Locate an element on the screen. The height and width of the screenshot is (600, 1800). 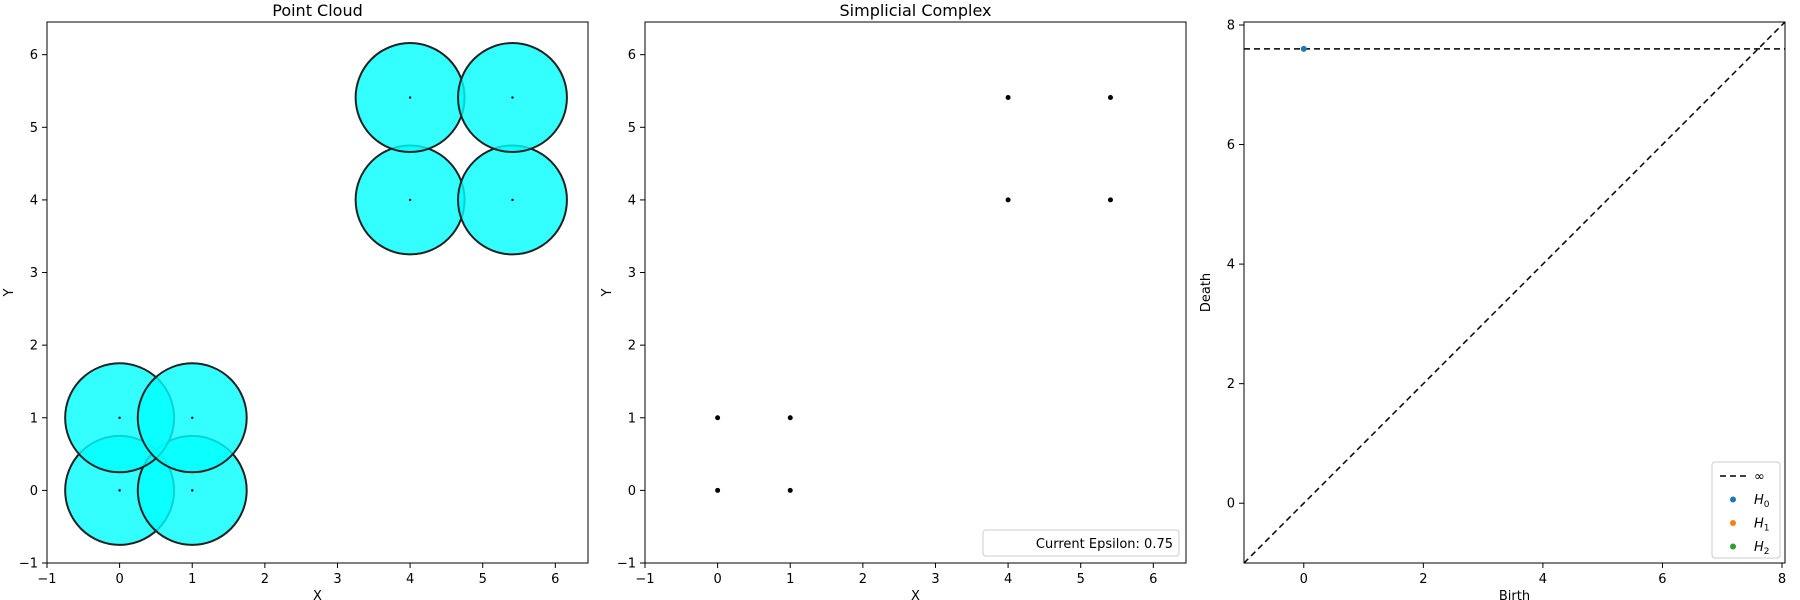
epsilon-annotation: Current Epsilon: 0.75 is located at coordinates (1081, 543).